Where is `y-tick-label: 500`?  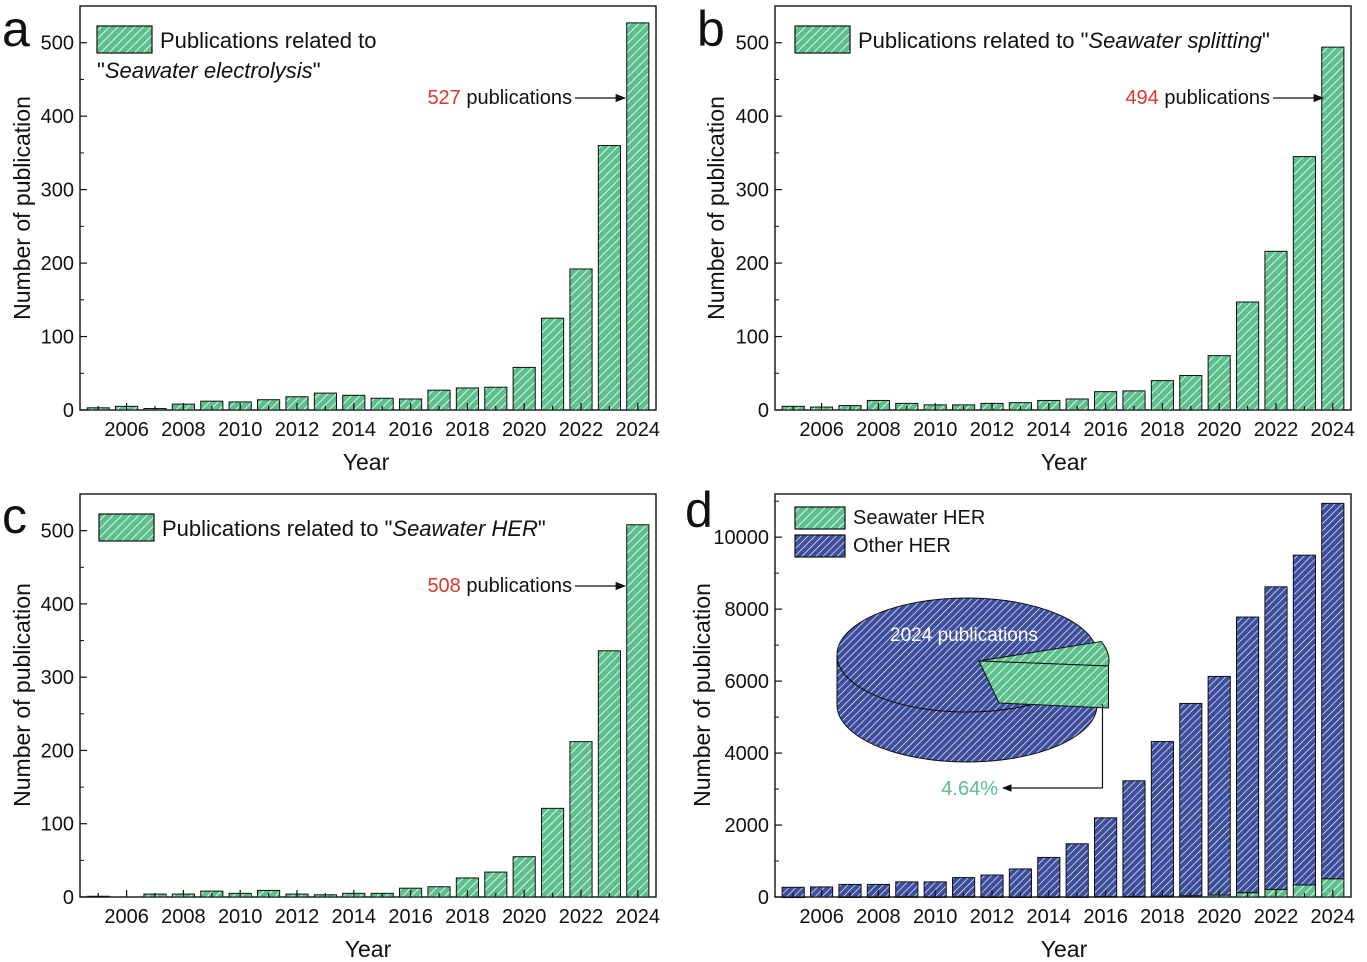 y-tick-label: 500 is located at coordinates (57, 532).